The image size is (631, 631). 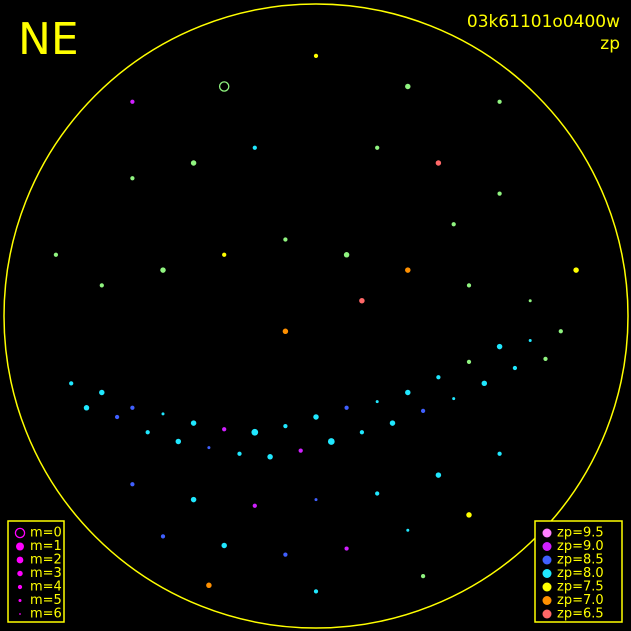 What do you see at coordinates (46, 573) in the screenshot?
I see `legend-label: m=3` at bounding box center [46, 573].